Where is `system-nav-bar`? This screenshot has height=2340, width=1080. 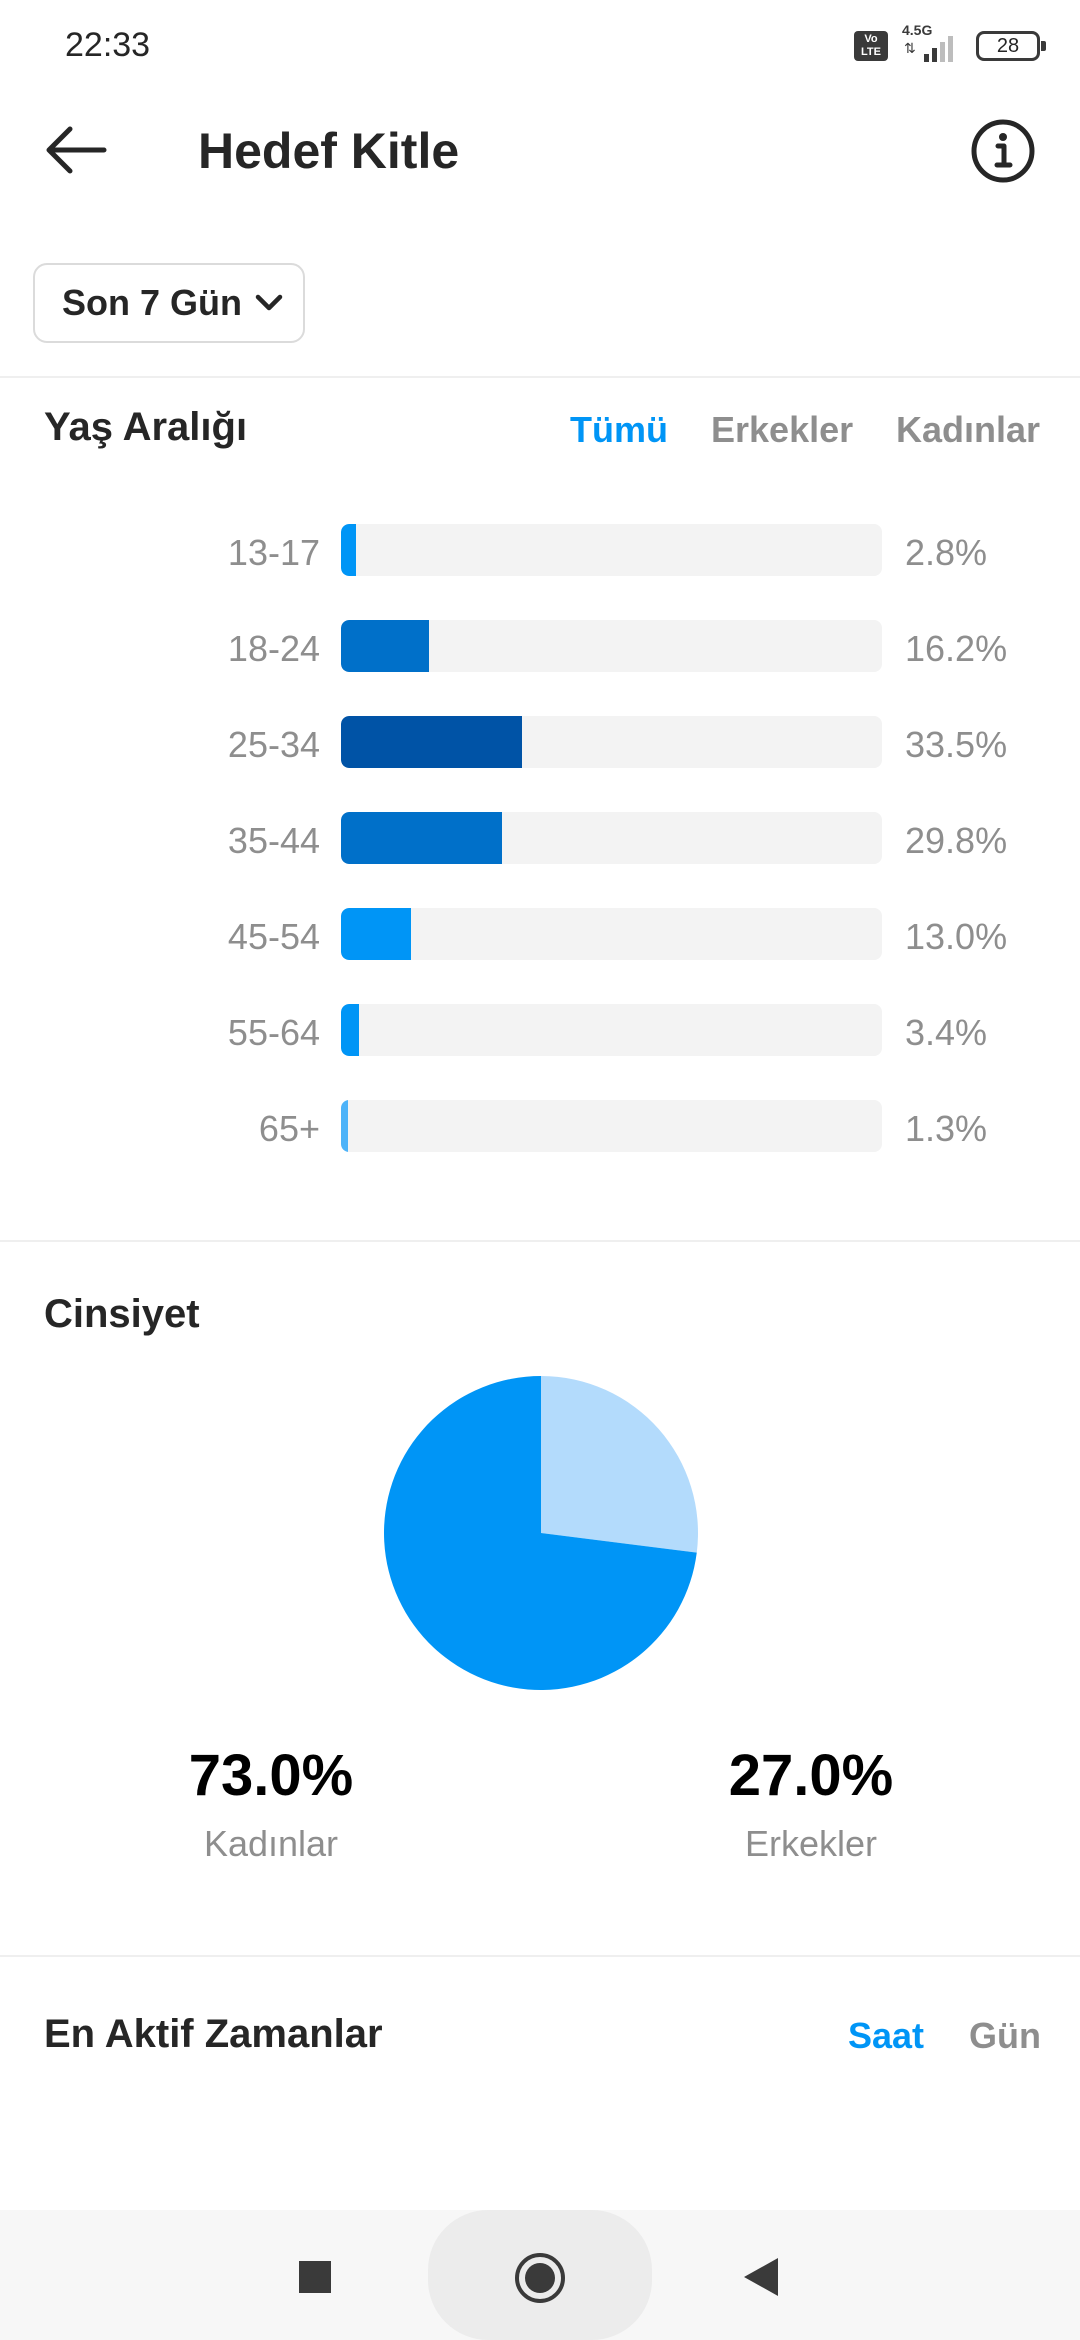 system-nav-bar is located at coordinates (540, 2275).